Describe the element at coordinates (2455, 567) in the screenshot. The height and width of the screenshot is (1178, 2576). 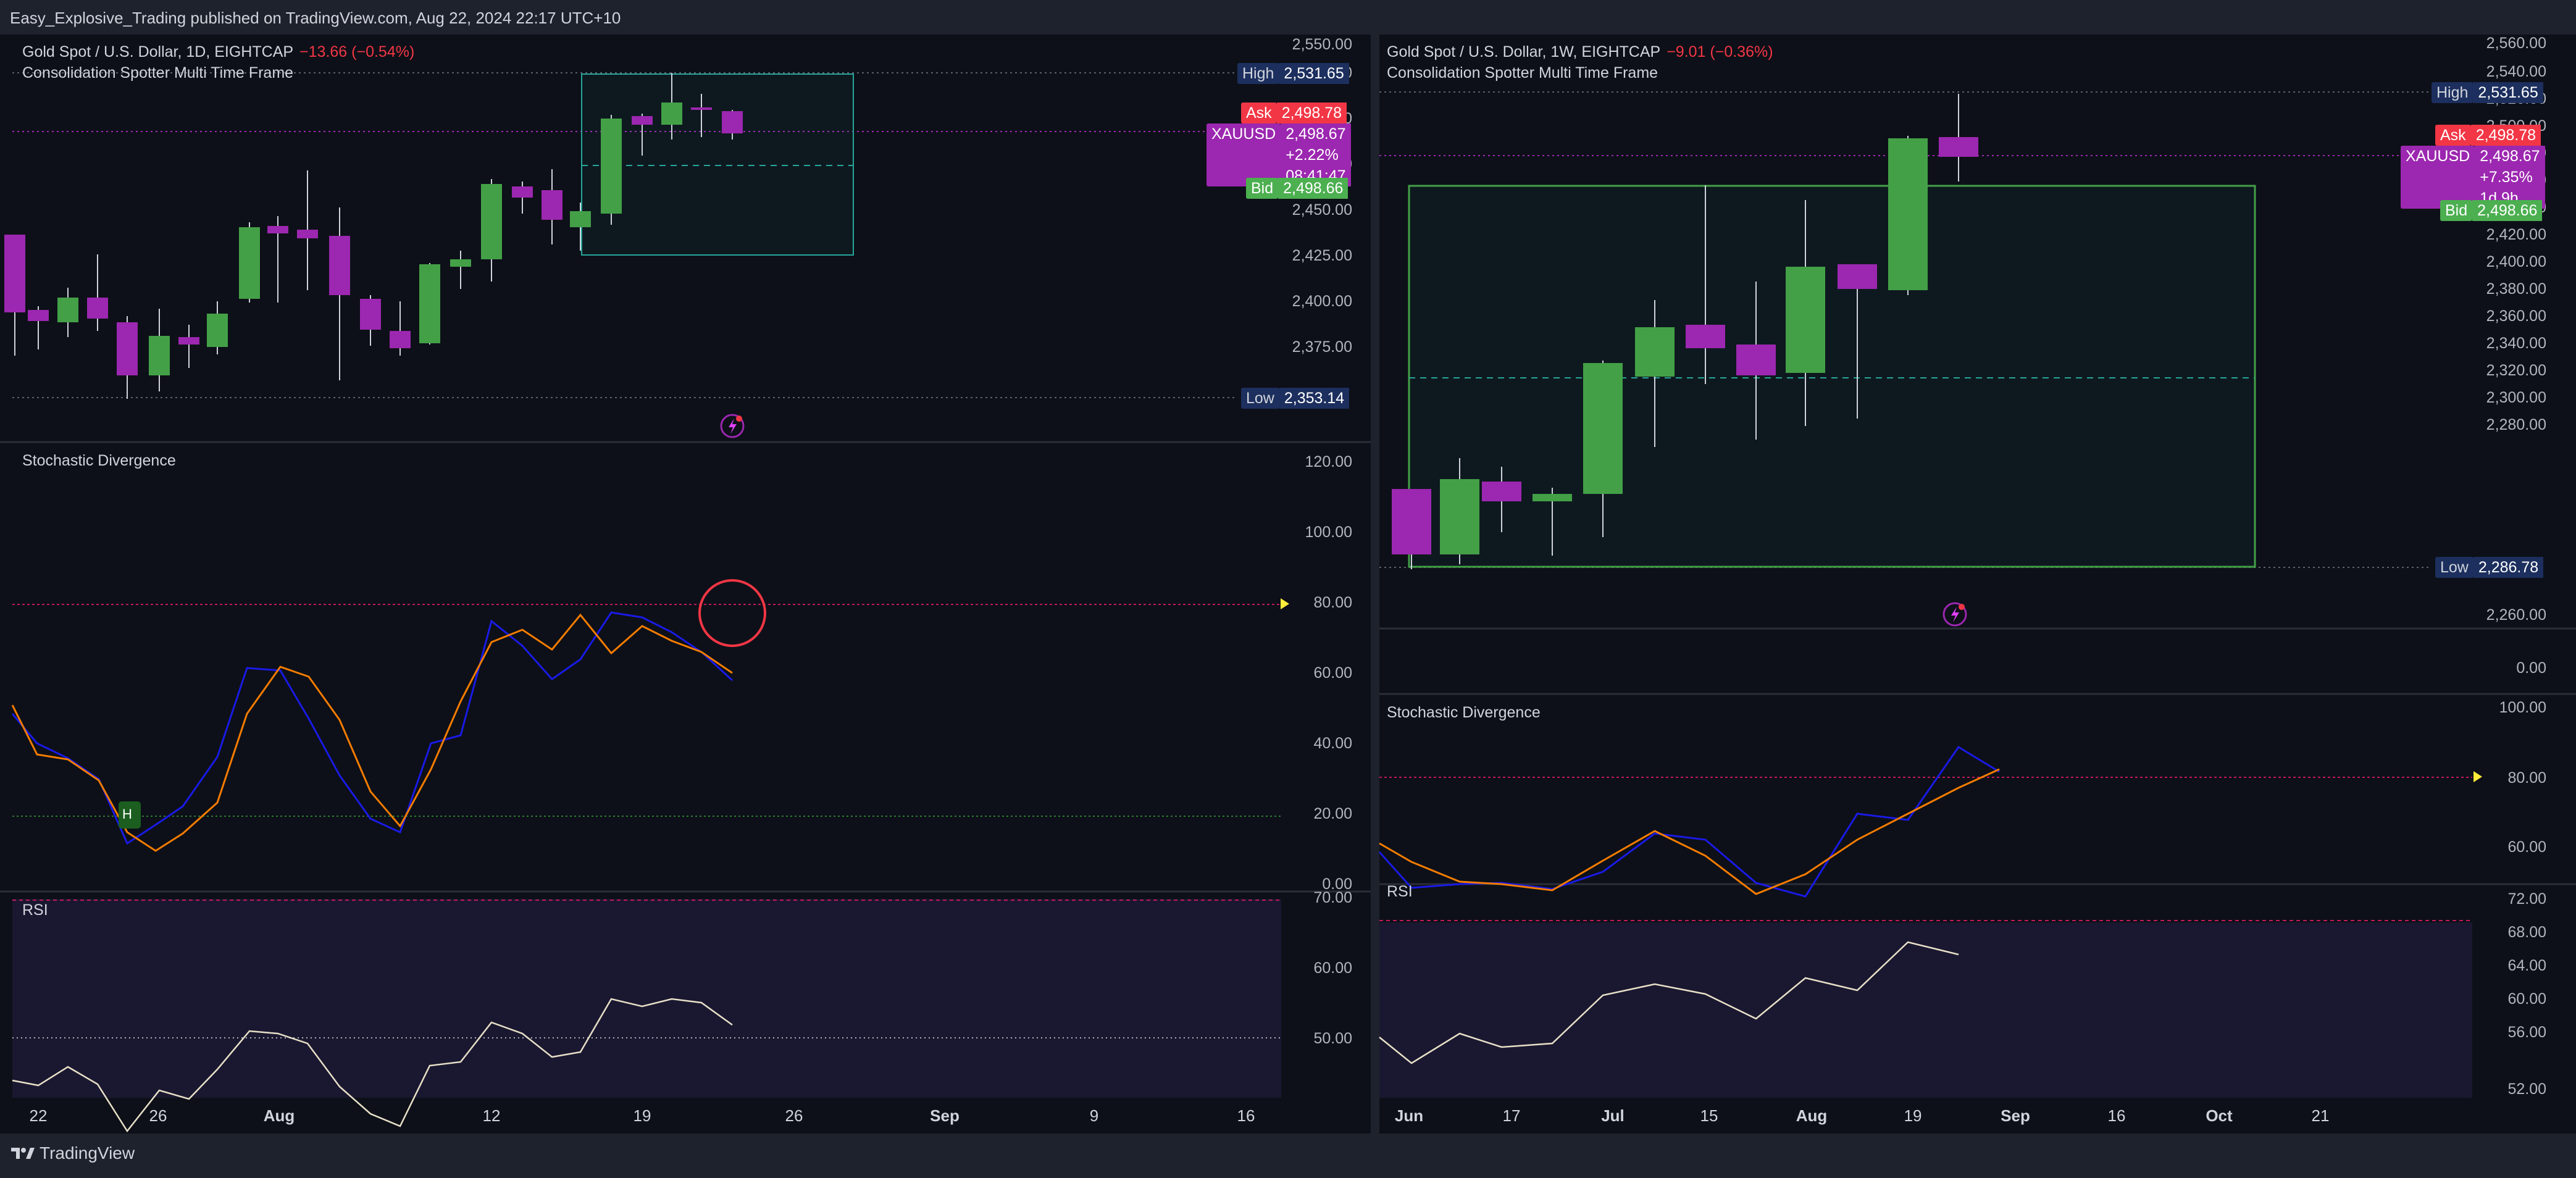
I see `right-low-label: Low` at that location.